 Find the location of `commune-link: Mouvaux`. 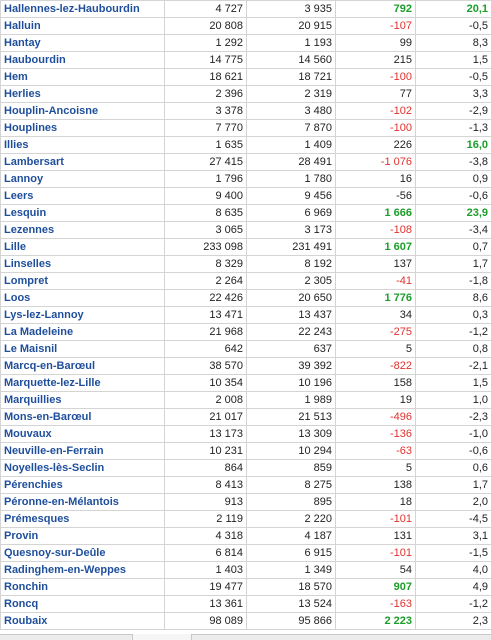

commune-link: Mouvaux is located at coordinates (82, 434).